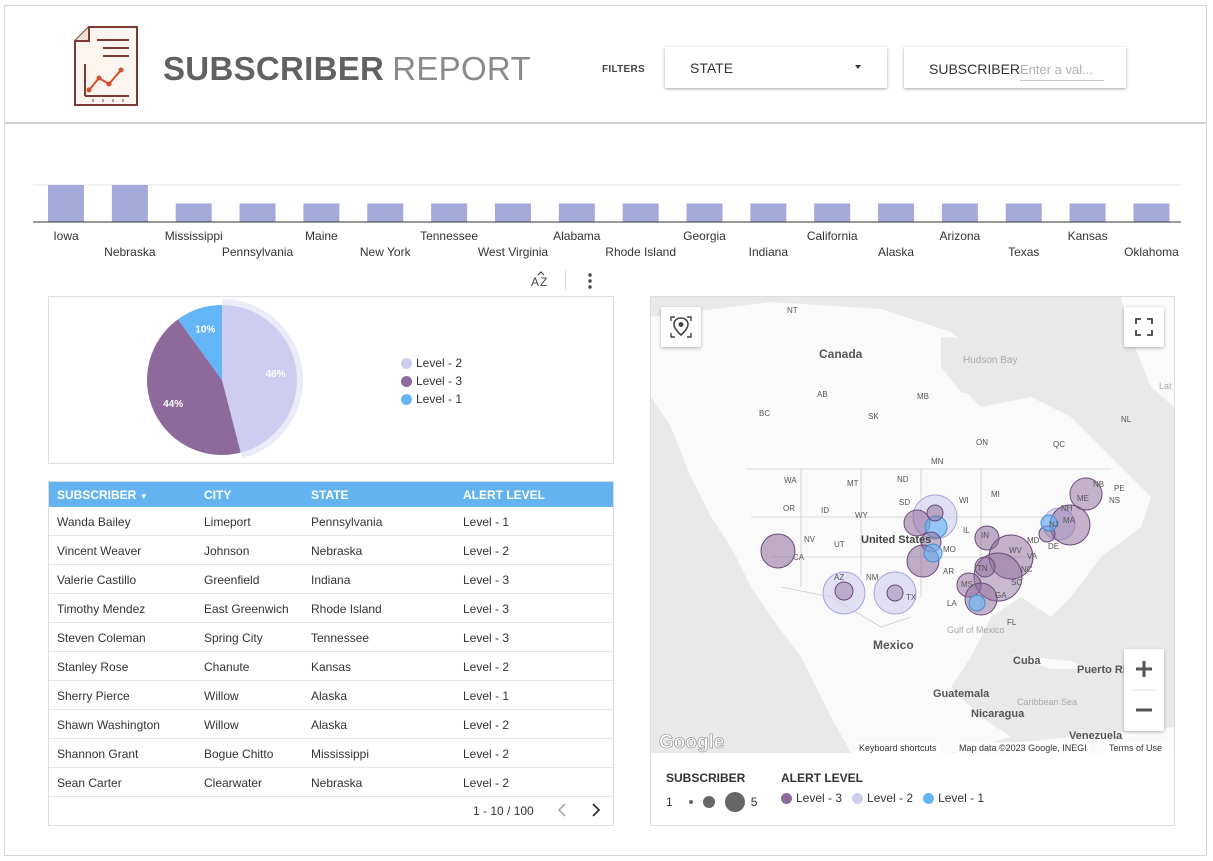 This screenshot has width=1213, height=861. What do you see at coordinates (541, 280) in the screenshot?
I see `sort-az-icon: A Z` at bounding box center [541, 280].